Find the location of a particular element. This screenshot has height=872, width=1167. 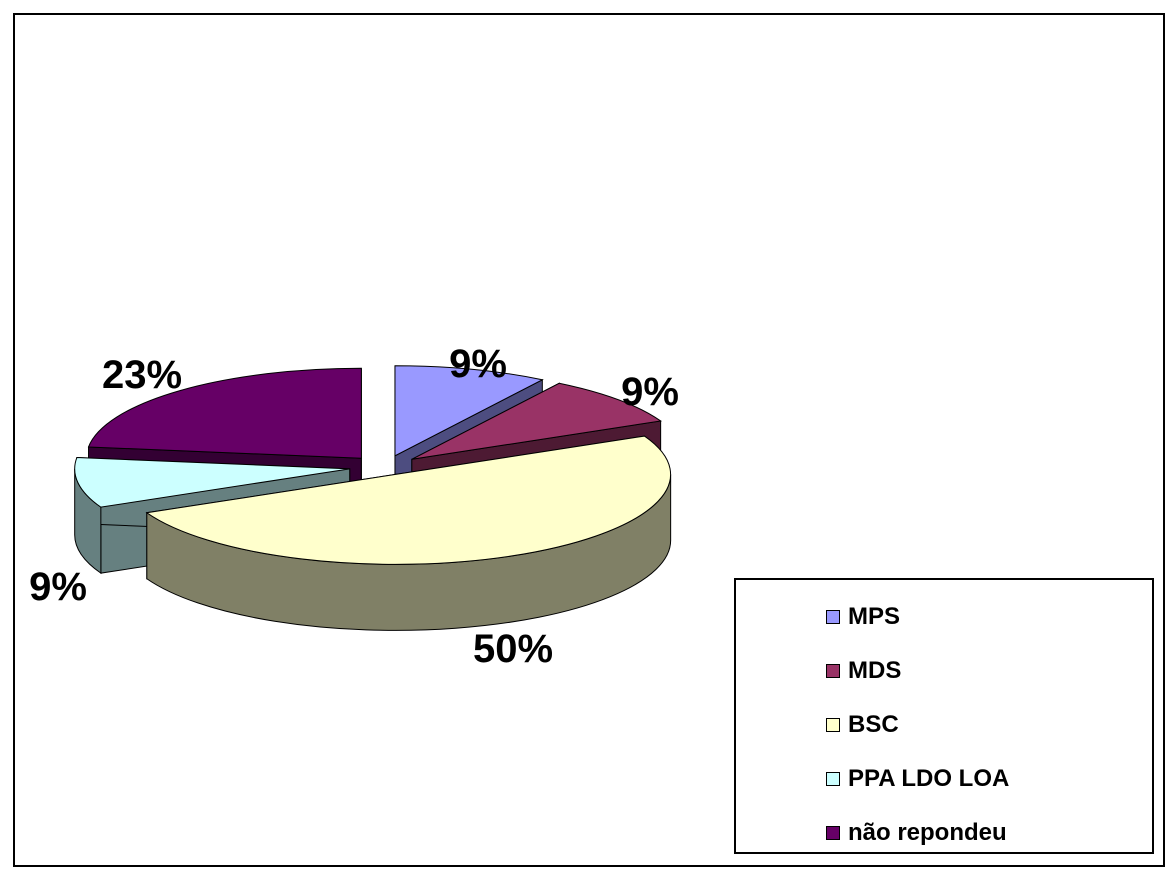

pie-slice-bsc is located at coordinates (408, 533).